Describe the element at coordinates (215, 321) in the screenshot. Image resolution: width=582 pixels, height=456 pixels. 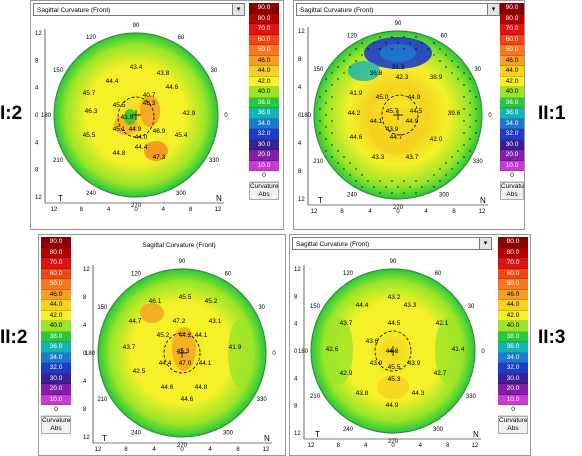
I see `curvature-value: 43.1` at that location.